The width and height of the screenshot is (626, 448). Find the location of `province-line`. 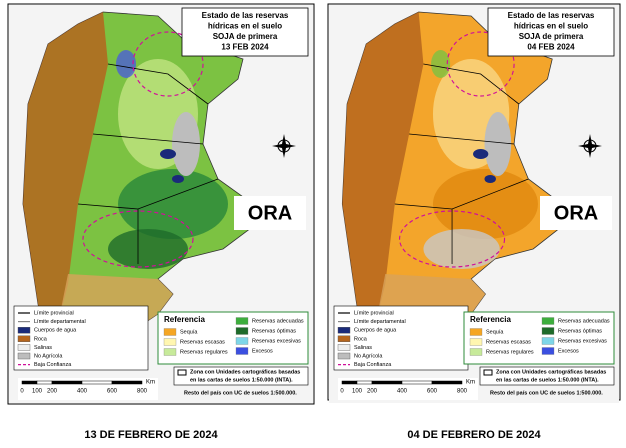

province-line is located at coordinates (158, 84).